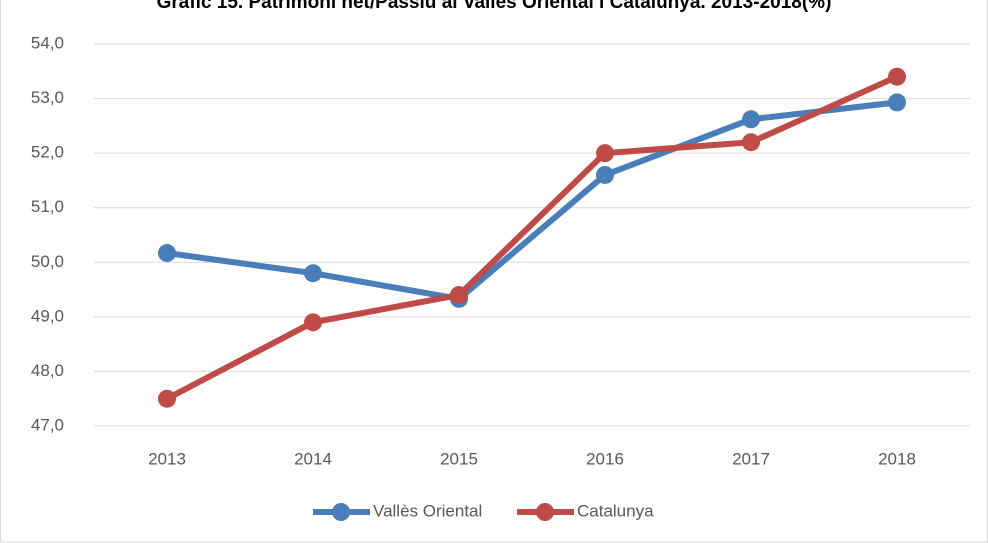 Image resolution: width=988 pixels, height=543 pixels. Describe the element at coordinates (47, 206) in the screenshot. I see `y-tick-label: 51,0` at that location.